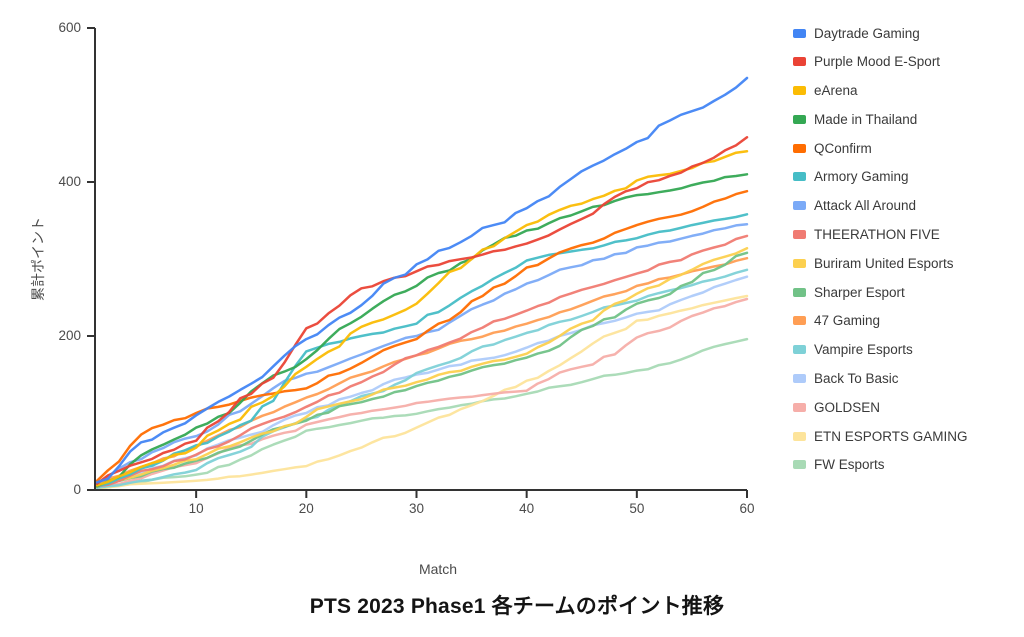 The width and height of the screenshot is (1024, 637). Describe the element at coordinates (69, 335) in the screenshot. I see `y-tick-label: 200` at that location.